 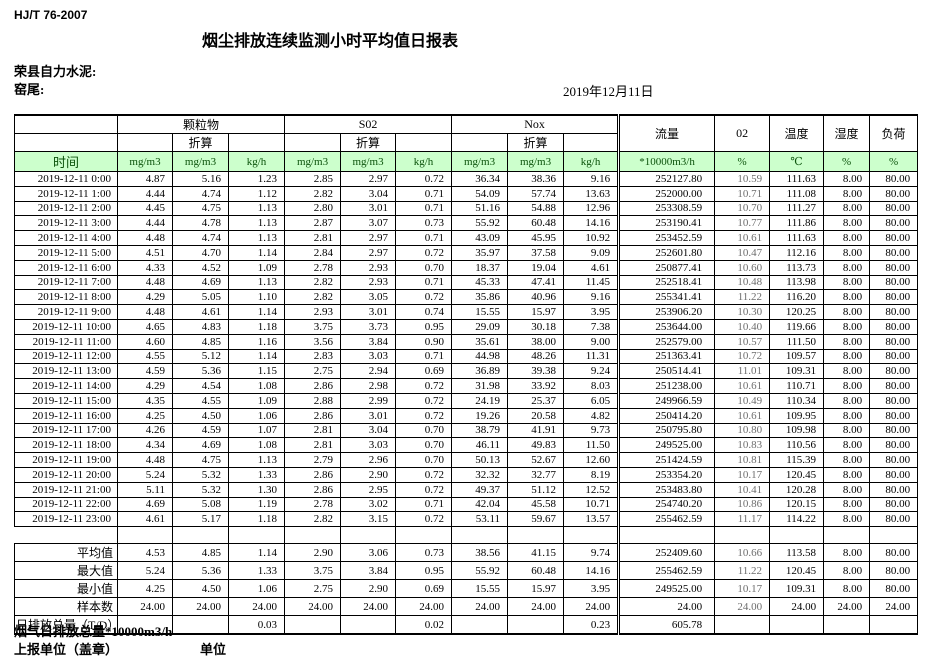 I want to click on value-cell: 253906.20, so click(x=666, y=312).